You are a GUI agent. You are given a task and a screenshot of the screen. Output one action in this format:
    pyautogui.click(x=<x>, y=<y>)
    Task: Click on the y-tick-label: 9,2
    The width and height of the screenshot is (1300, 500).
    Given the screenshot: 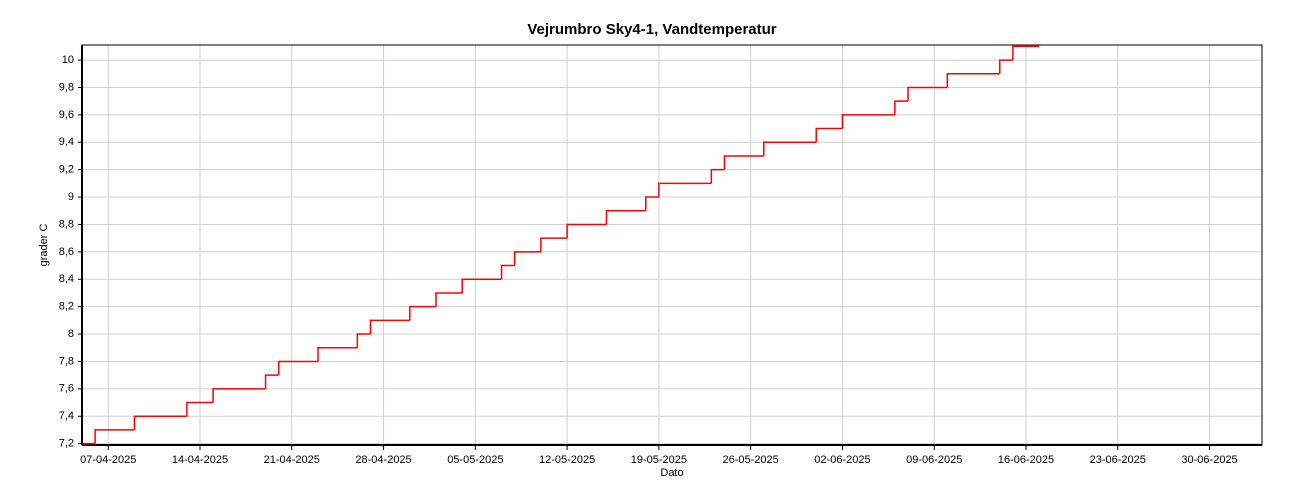 What is the action you would take?
    pyautogui.click(x=66, y=170)
    